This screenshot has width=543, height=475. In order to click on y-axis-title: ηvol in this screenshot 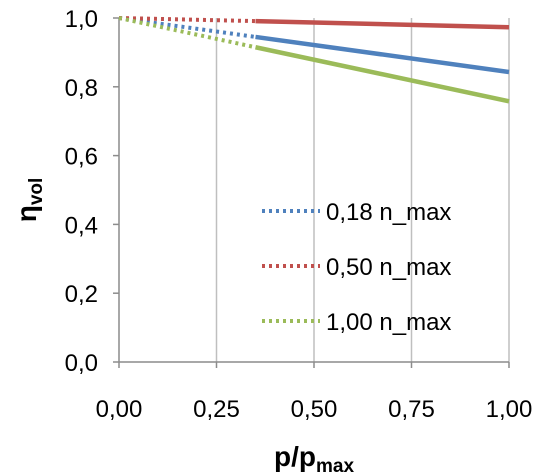, I will do `click(29, 200)`.